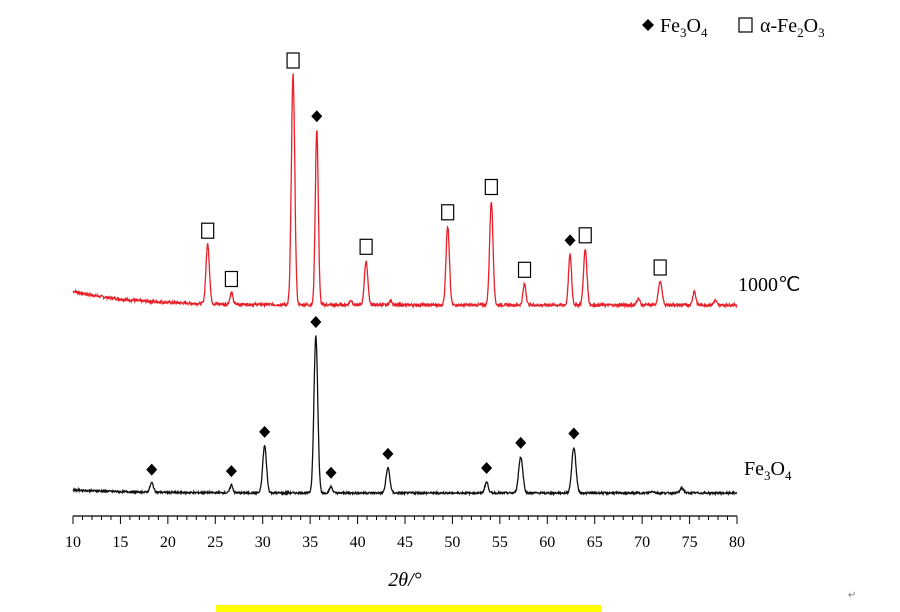  What do you see at coordinates (547, 542) in the screenshot?
I see `x-tick-label: 60` at bounding box center [547, 542].